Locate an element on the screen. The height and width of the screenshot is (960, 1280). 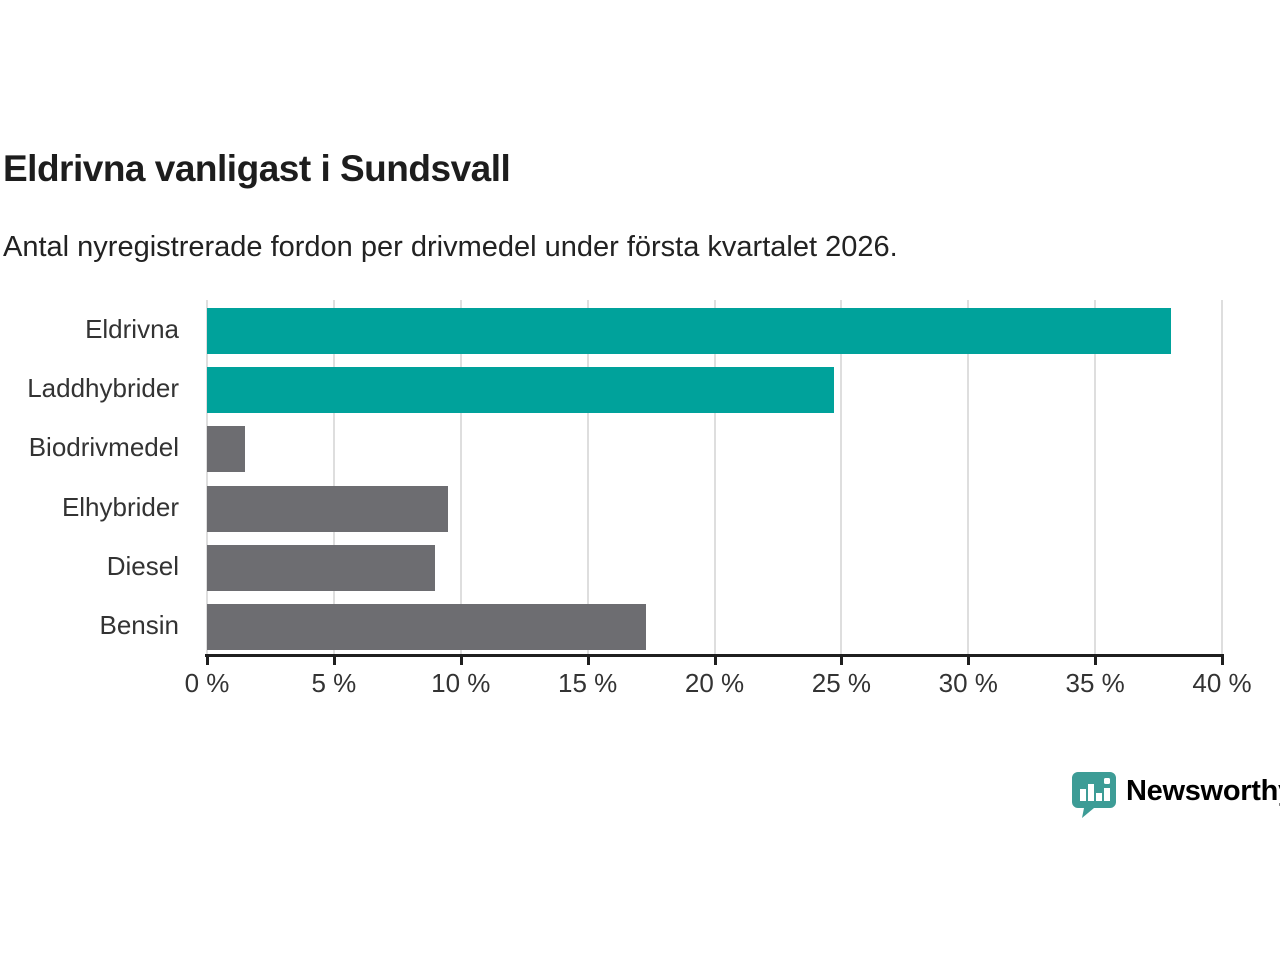
newsworthy-logo-icon is located at coordinates (1094, 795).